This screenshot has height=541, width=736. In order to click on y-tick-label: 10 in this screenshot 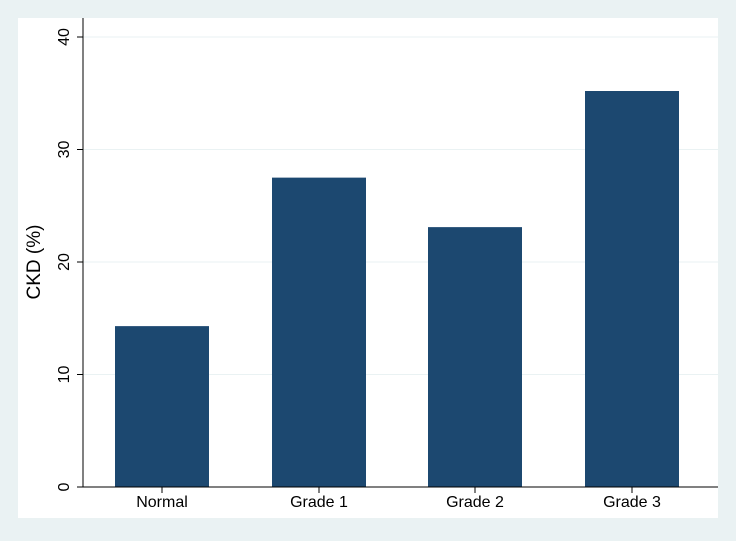, I will do `click(64, 375)`.